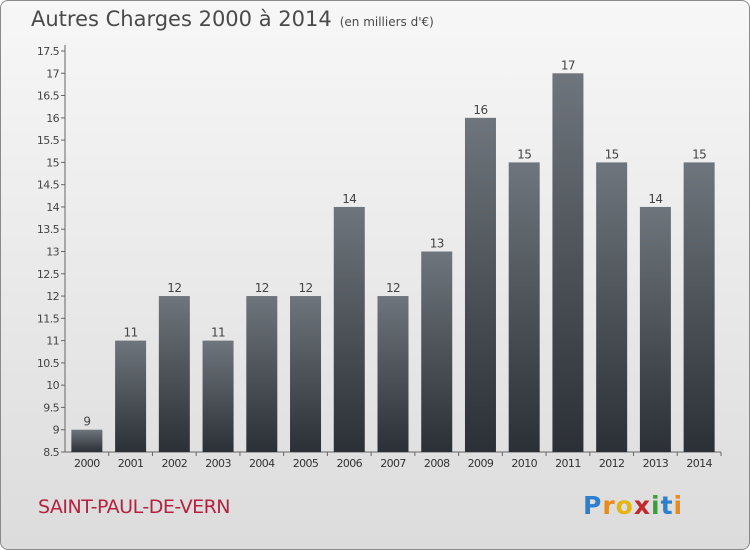  I want to click on logo-letter: t, so click(667, 505).